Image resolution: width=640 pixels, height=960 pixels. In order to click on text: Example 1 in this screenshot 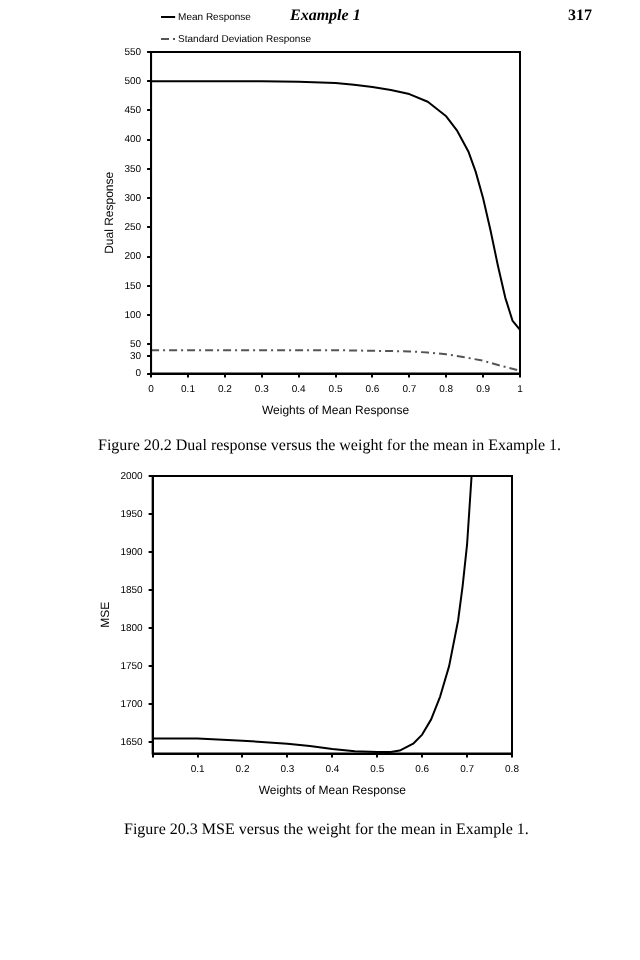, I will do `click(325, 15)`.